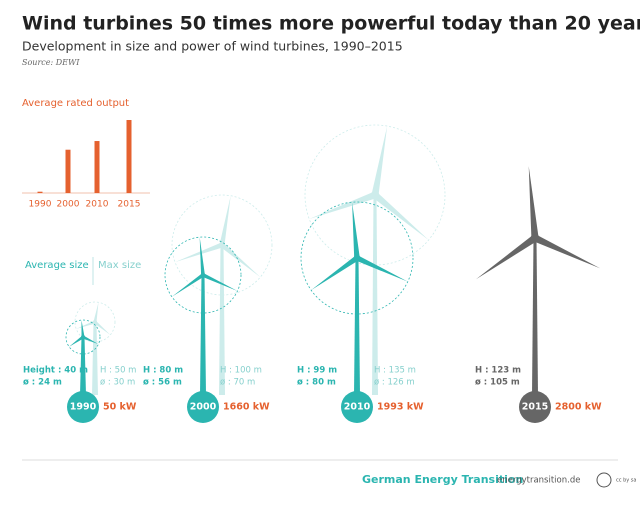 This screenshot has width=640, height=507. I want to click on max-size-label: ø : 30 m, so click(117, 383).